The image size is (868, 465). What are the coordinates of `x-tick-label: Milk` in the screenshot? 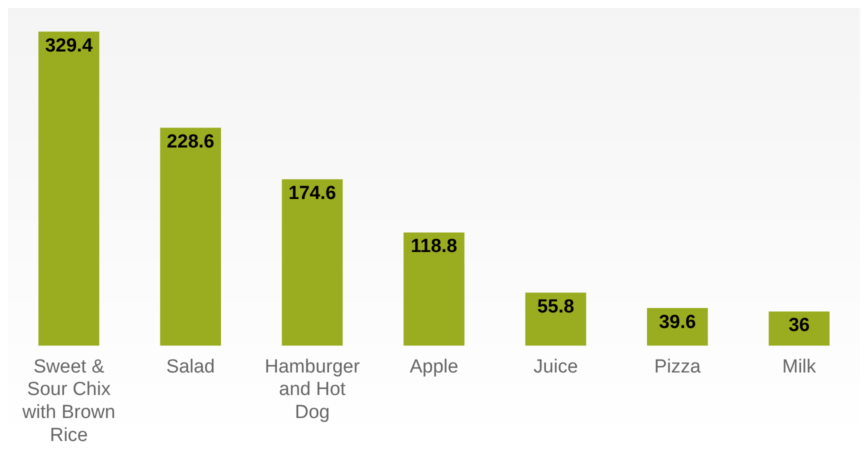 It's located at (799, 367).